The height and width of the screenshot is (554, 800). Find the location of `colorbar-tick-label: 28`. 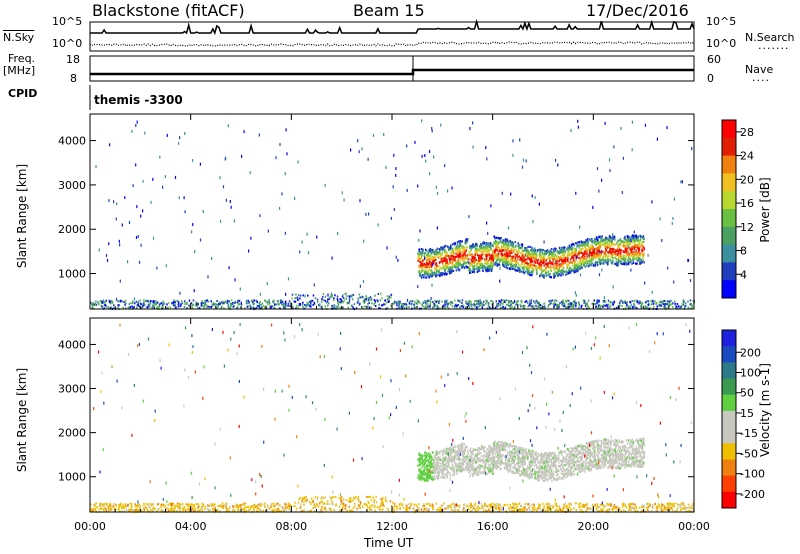

colorbar-tick-label: 28 is located at coordinates (747, 132).